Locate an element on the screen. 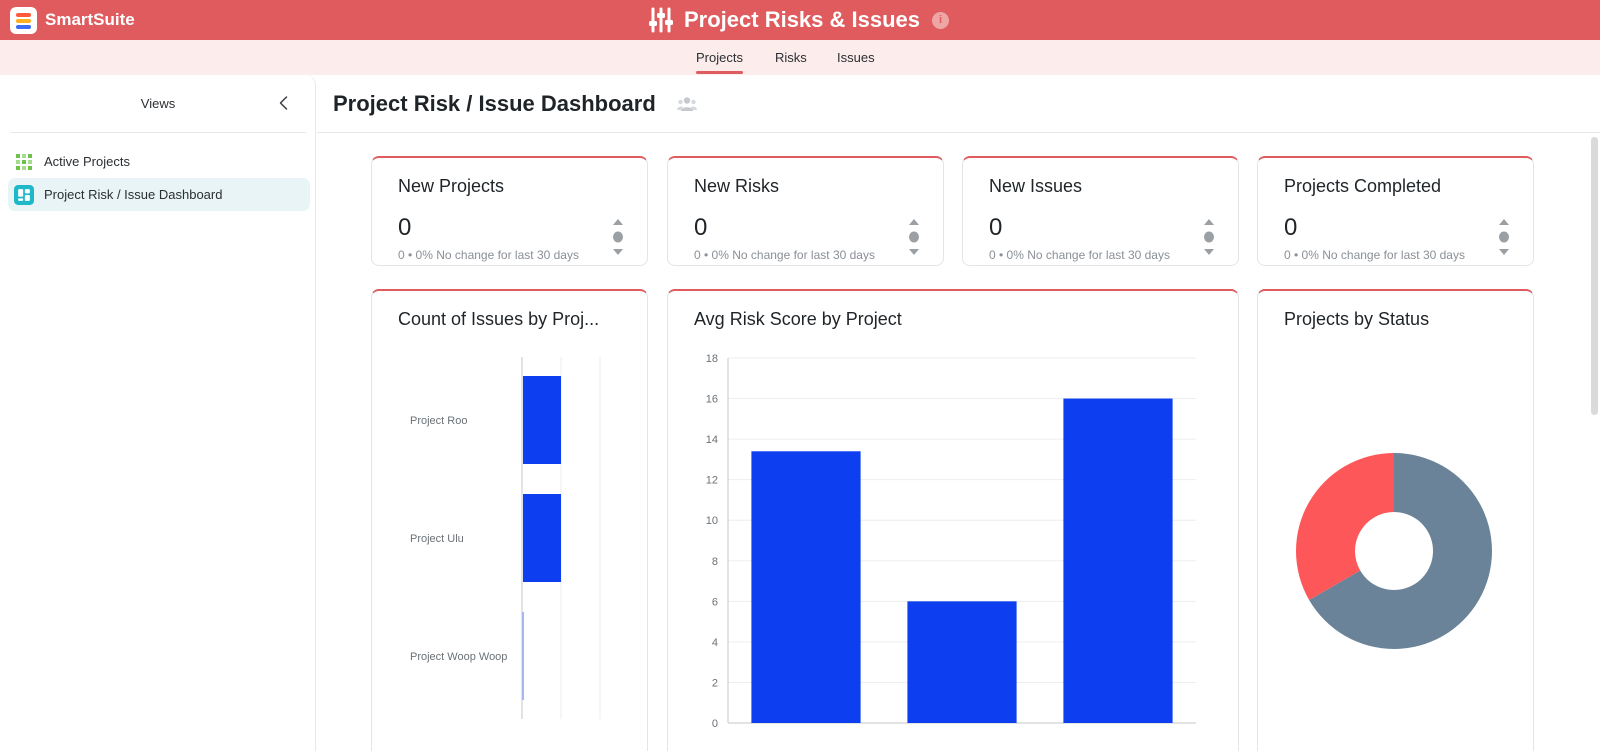 Image resolution: width=1600 pixels, height=751 pixels. views-header: Views is located at coordinates (158, 104).